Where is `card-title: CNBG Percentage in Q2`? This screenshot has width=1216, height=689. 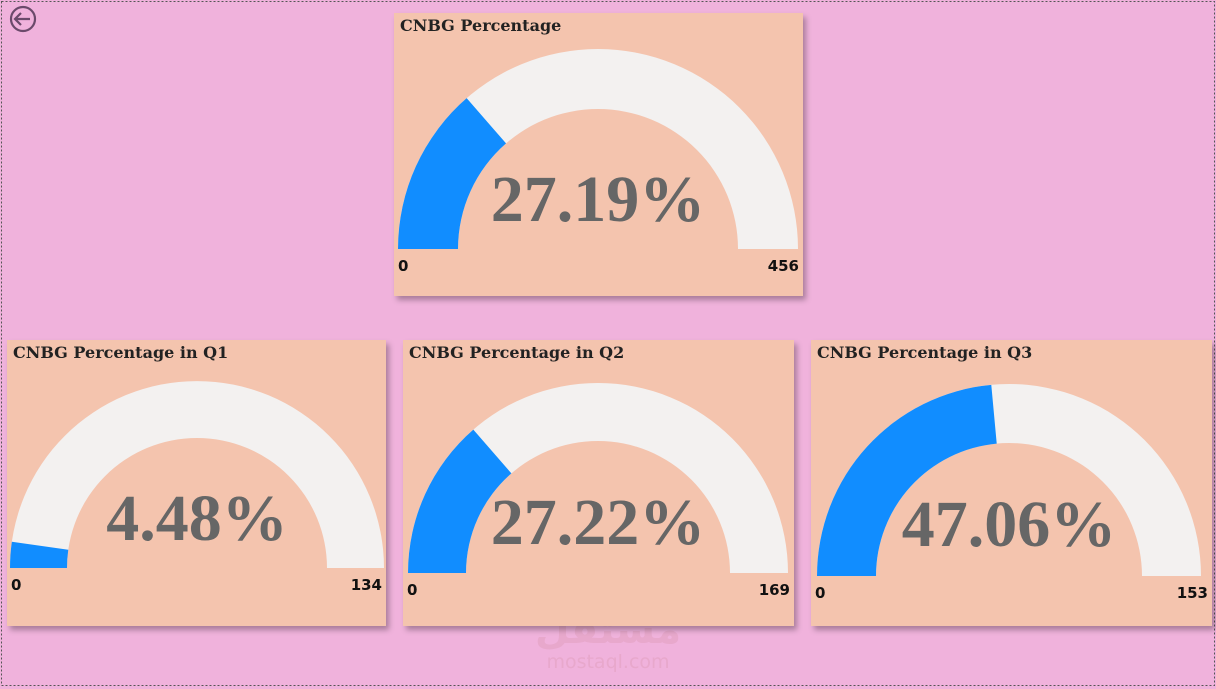 card-title: CNBG Percentage in Q2 is located at coordinates (516, 352).